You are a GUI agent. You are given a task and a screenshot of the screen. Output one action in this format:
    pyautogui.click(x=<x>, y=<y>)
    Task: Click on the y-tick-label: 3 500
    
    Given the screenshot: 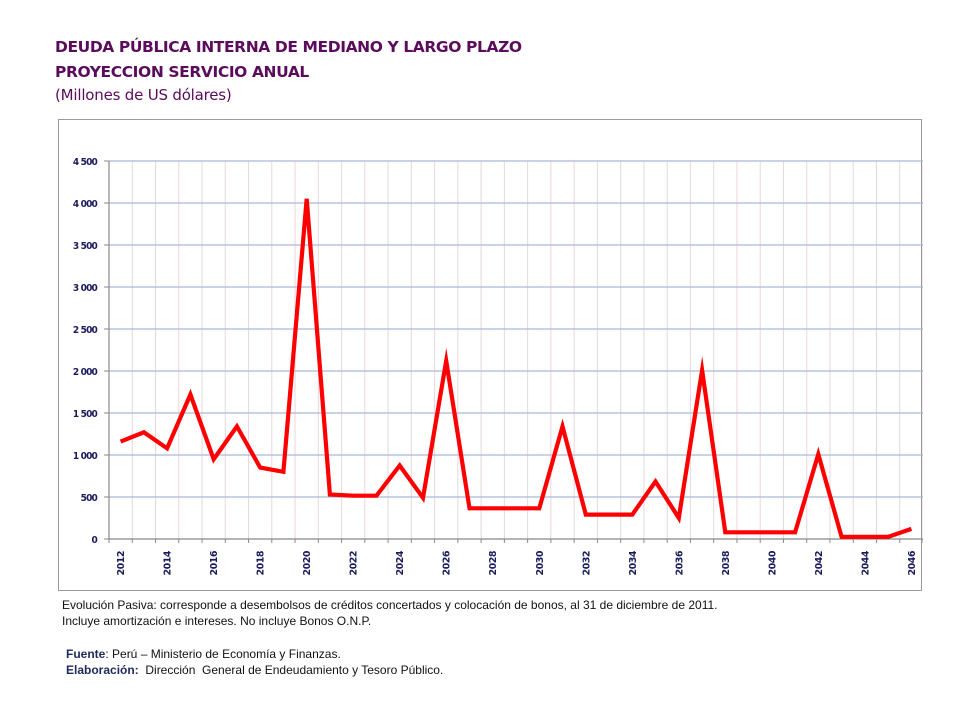 What is the action you would take?
    pyautogui.click(x=85, y=246)
    